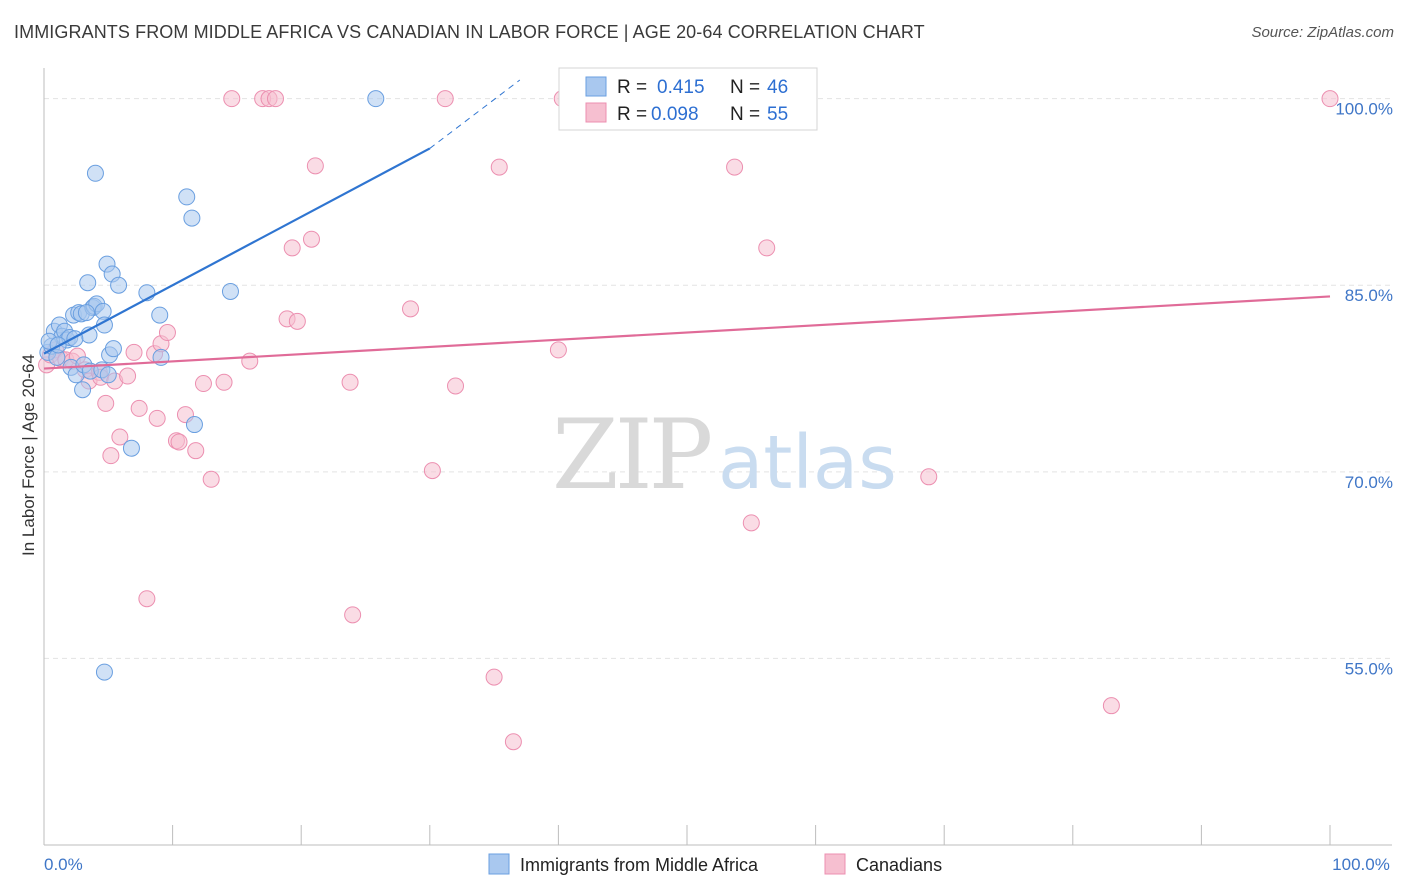 This screenshot has width=1406, height=892. What do you see at coordinates (1322, 32) in the screenshot?
I see `source-label: Source: ZipAtlas.com` at bounding box center [1322, 32].